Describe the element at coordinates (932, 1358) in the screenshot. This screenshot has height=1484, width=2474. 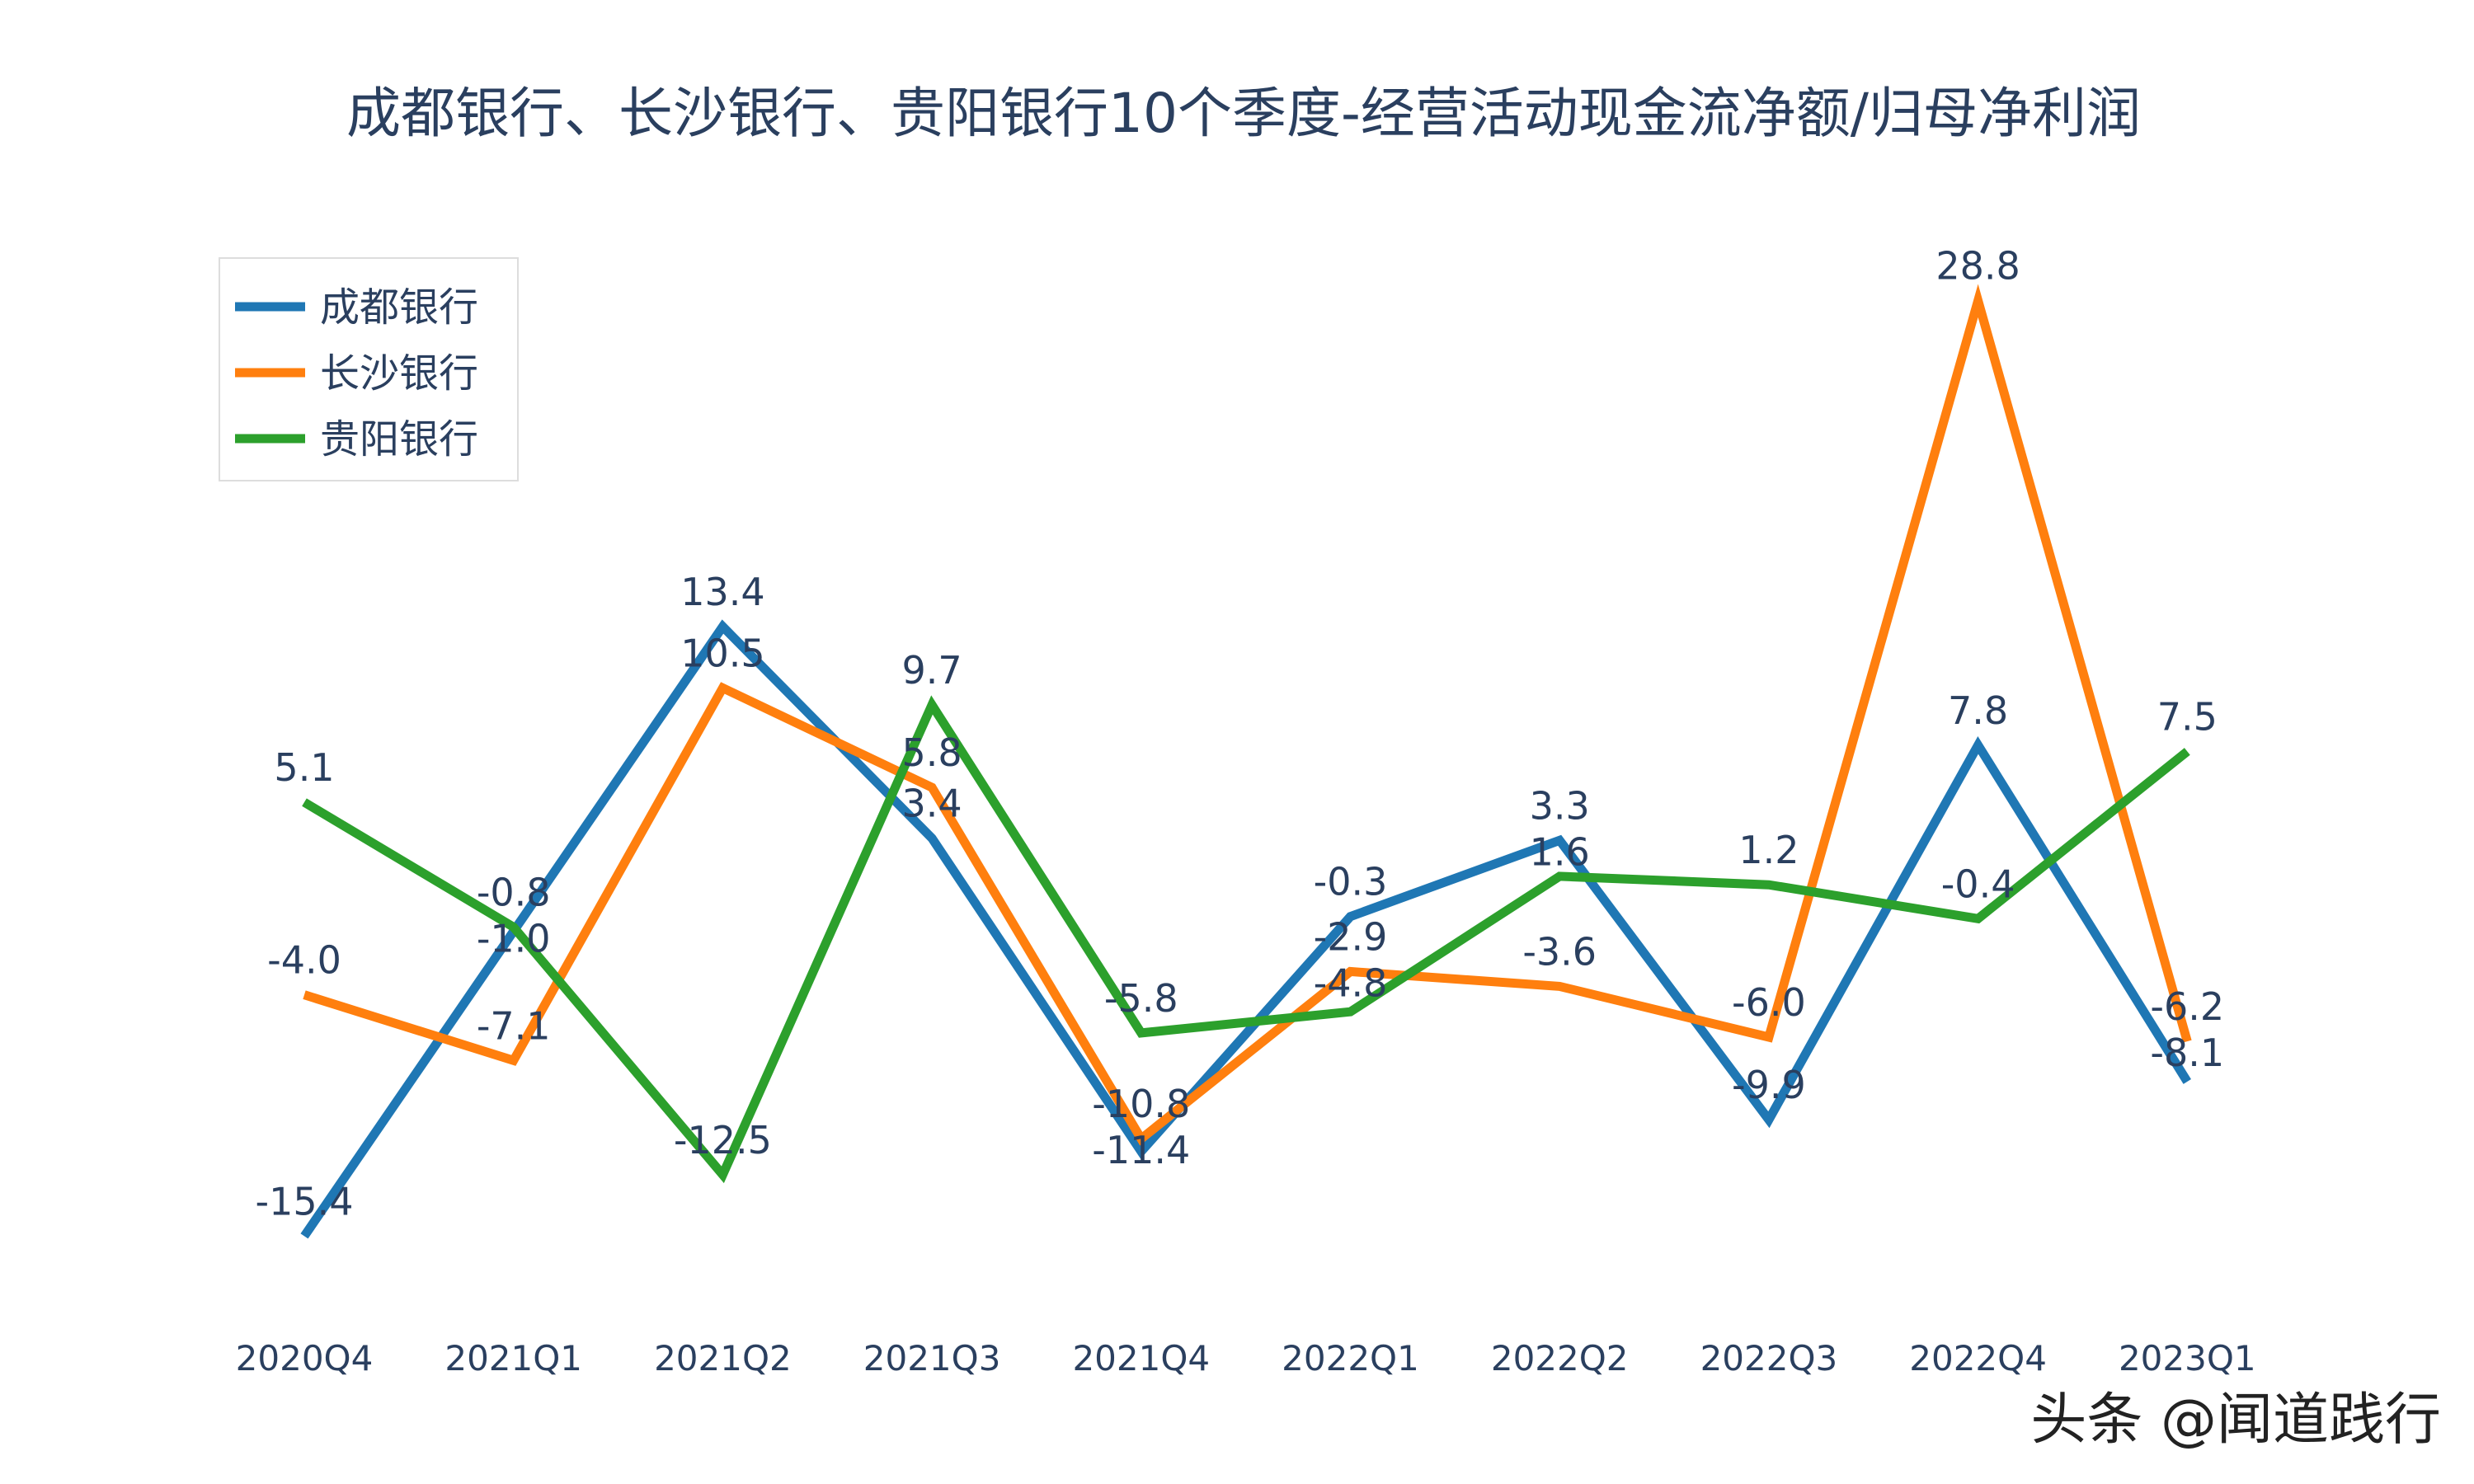
I see `x-tick-label: 2021Q3` at that location.